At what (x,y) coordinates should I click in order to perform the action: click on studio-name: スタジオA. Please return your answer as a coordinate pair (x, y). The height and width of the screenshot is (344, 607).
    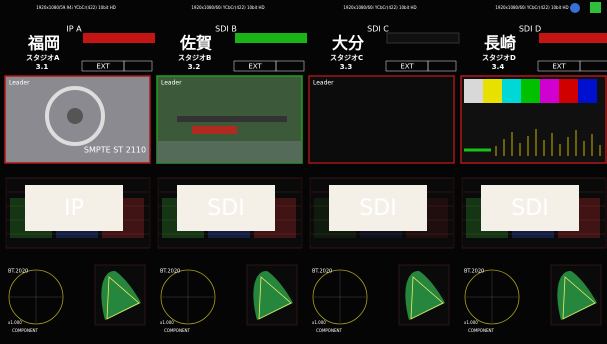
    Looking at the image, I should click on (43, 57).